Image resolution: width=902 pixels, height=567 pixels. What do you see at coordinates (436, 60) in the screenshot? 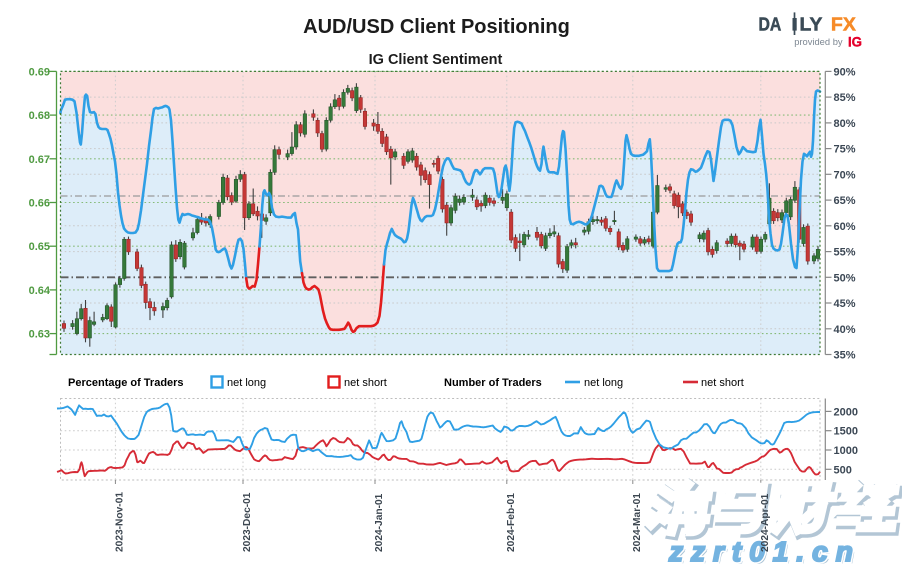
I see `svg-text: IG Client Sentiment` at bounding box center [436, 60].